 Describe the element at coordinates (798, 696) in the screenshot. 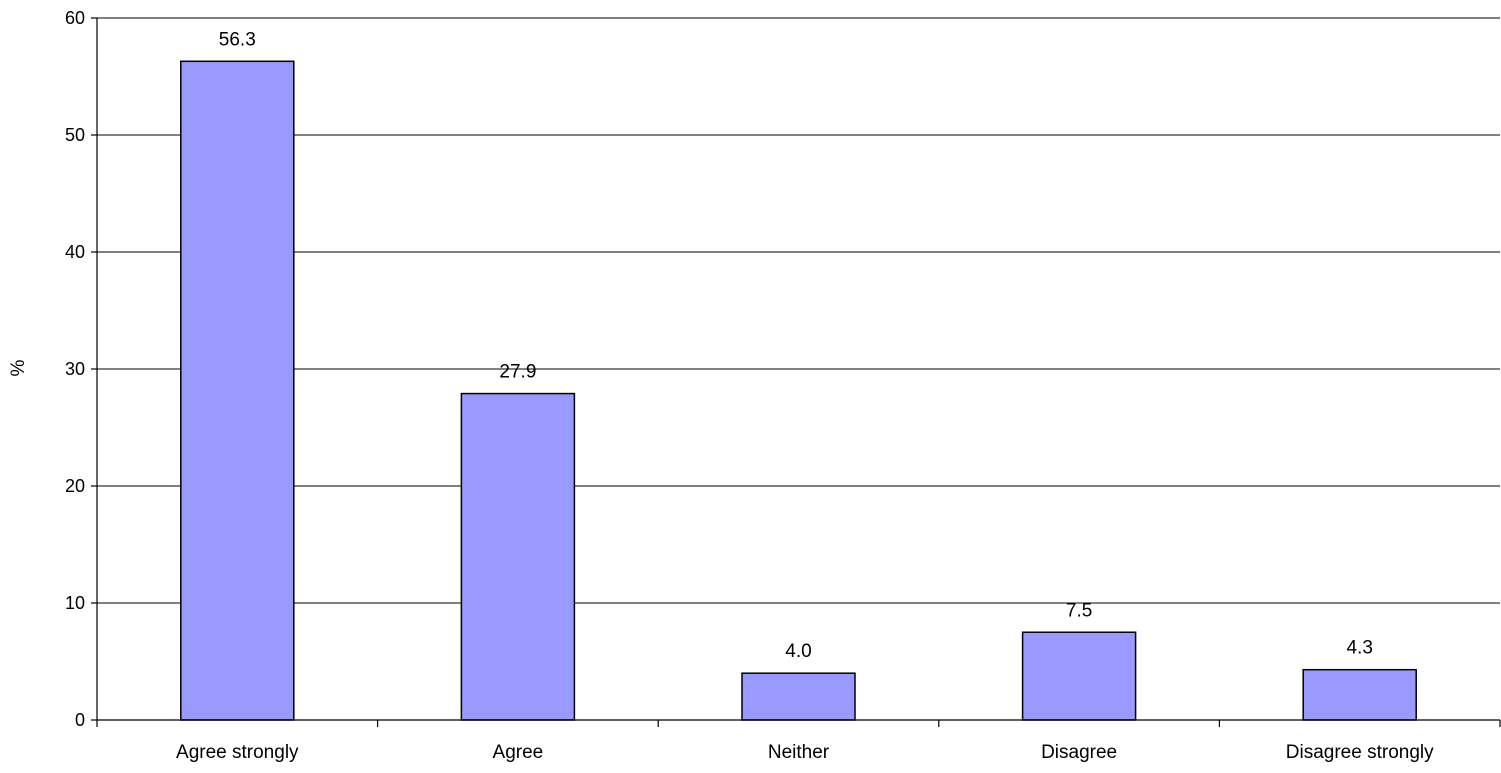

I see `bar-neither` at that location.